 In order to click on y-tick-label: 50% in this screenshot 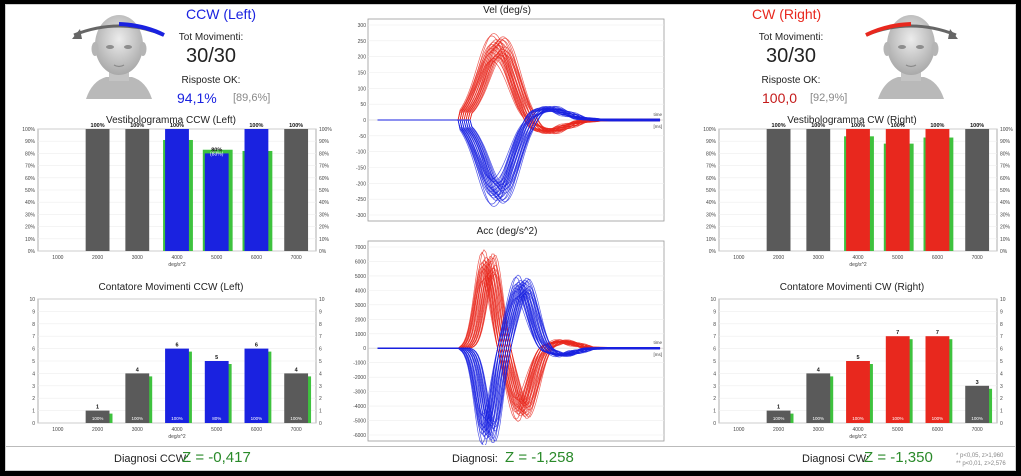, I will do `click(711, 191)`.